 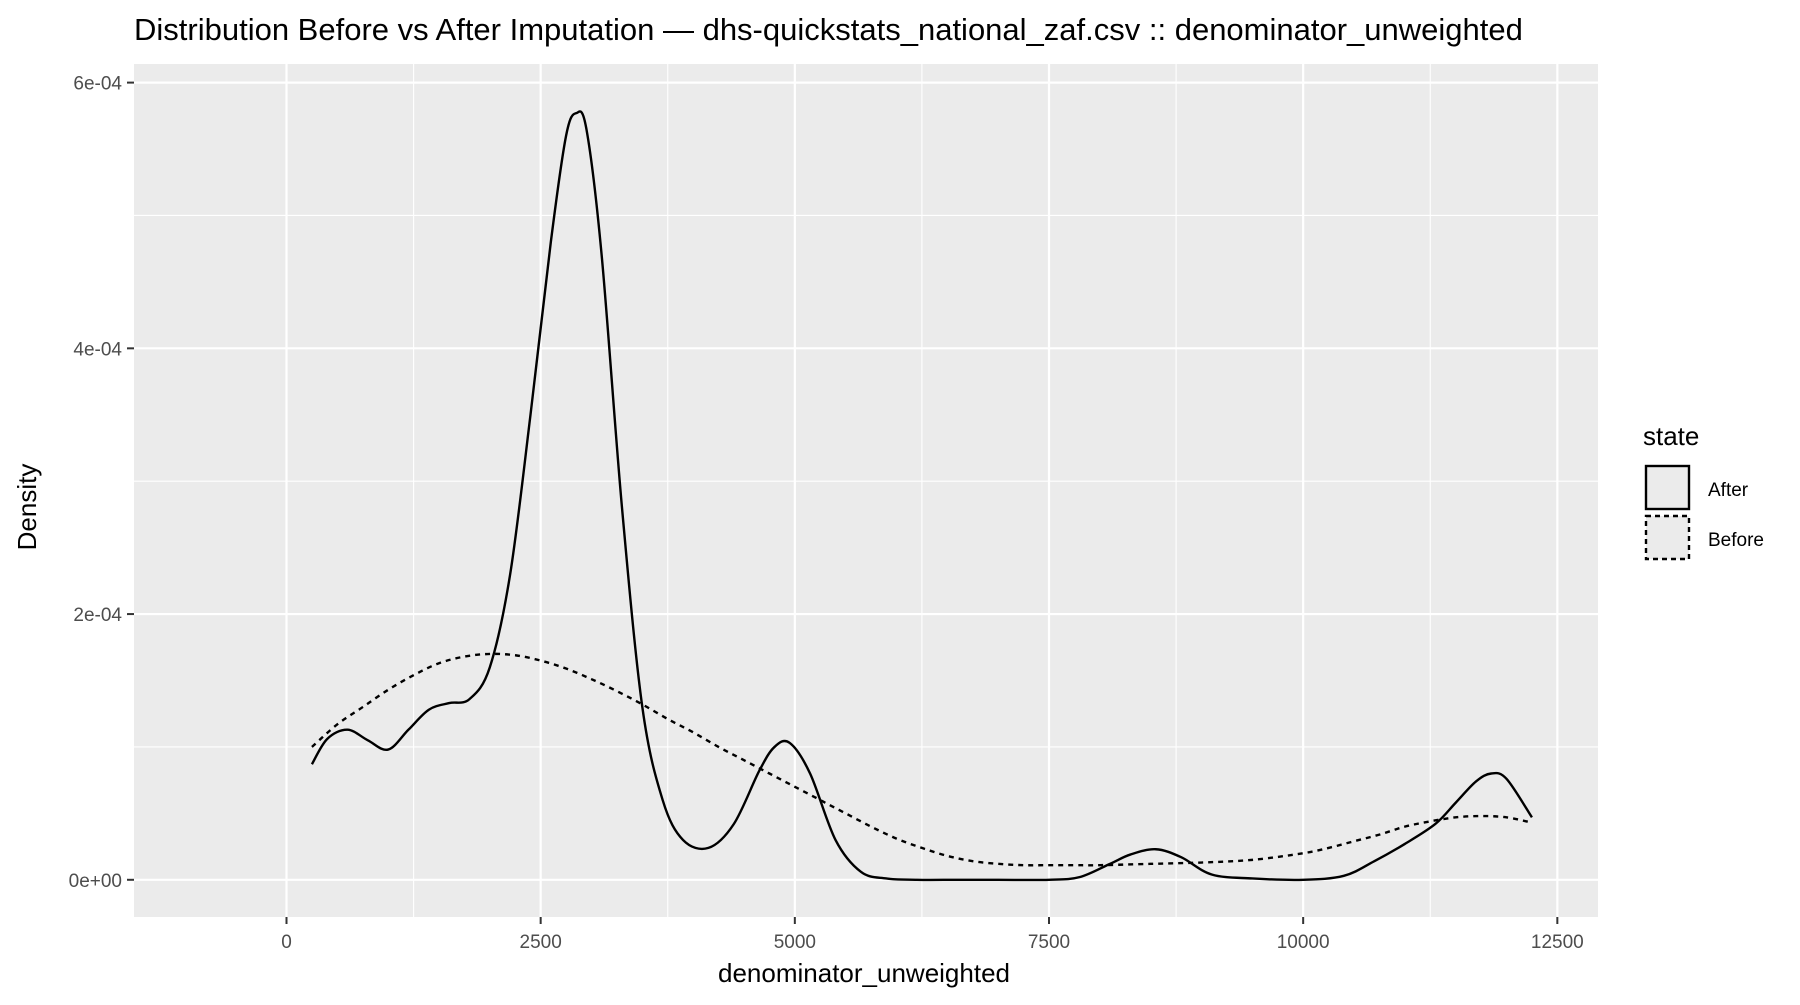 What do you see at coordinates (27, 507) in the screenshot?
I see `y-axis-title: Density` at bounding box center [27, 507].